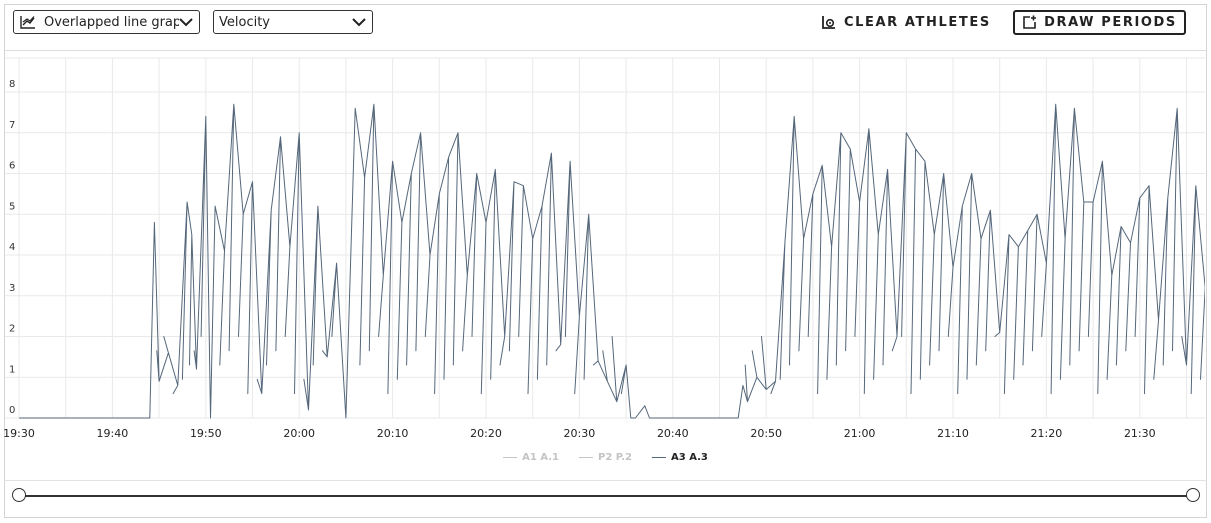 The width and height of the screenshot is (1211, 523). Describe the element at coordinates (606, 496) in the screenshot. I see `range-slider-track` at that location.